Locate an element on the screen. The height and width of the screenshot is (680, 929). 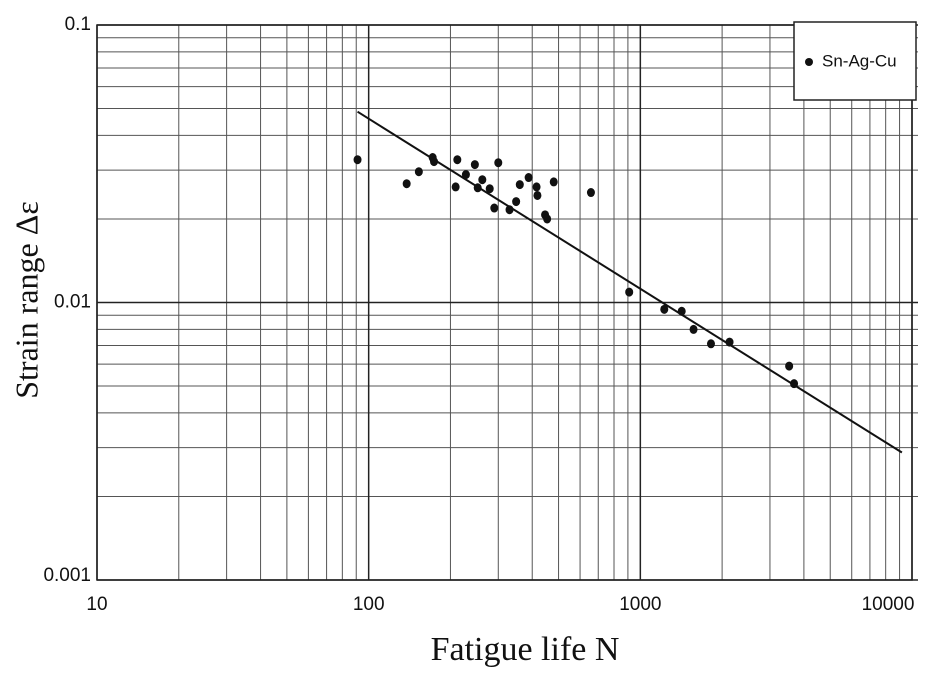
legend: Sn-Ag-Cu is located at coordinates (855, 61).